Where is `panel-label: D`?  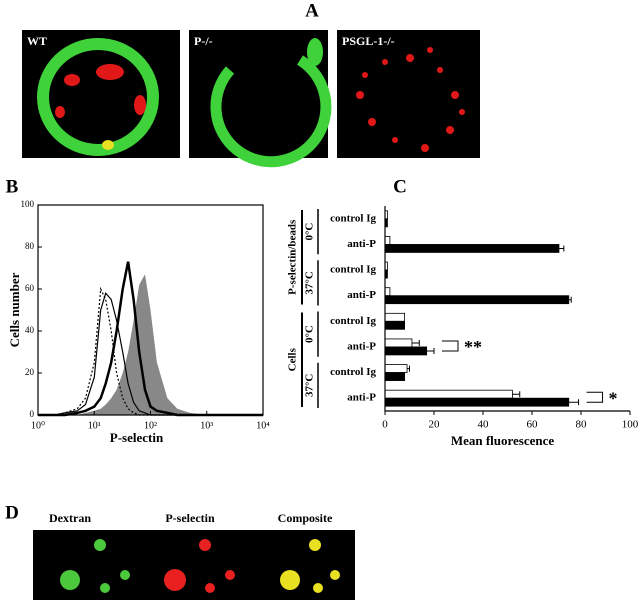 panel-label: D is located at coordinates (12, 512).